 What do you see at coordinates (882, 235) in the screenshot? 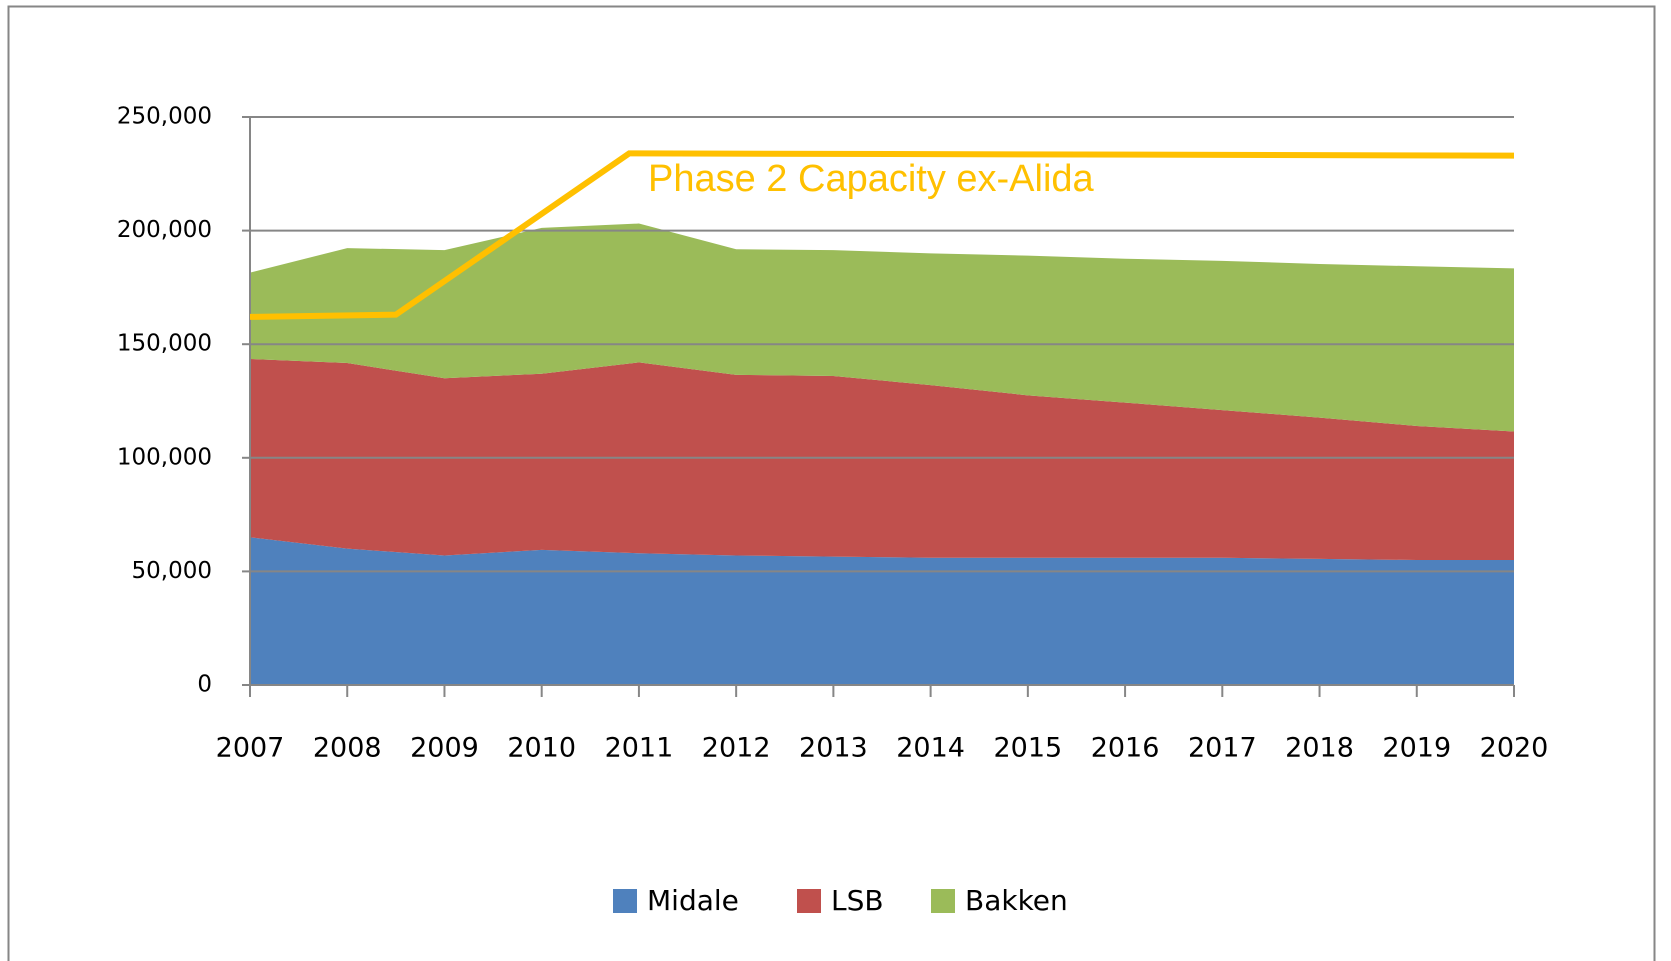
I see `capacity-line` at bounding box center [882, 235].